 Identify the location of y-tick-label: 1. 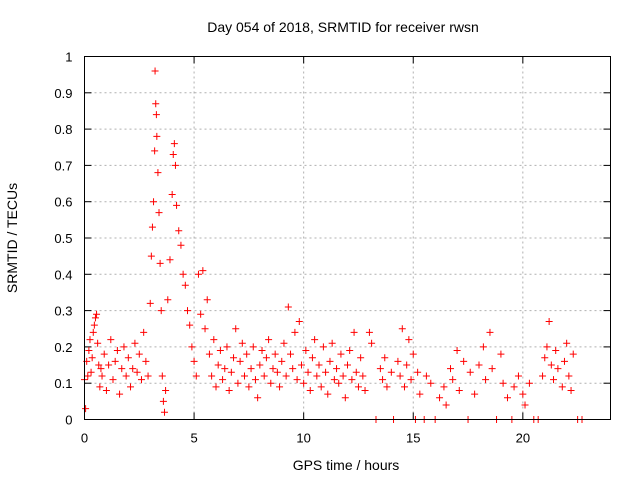
(68, 57).